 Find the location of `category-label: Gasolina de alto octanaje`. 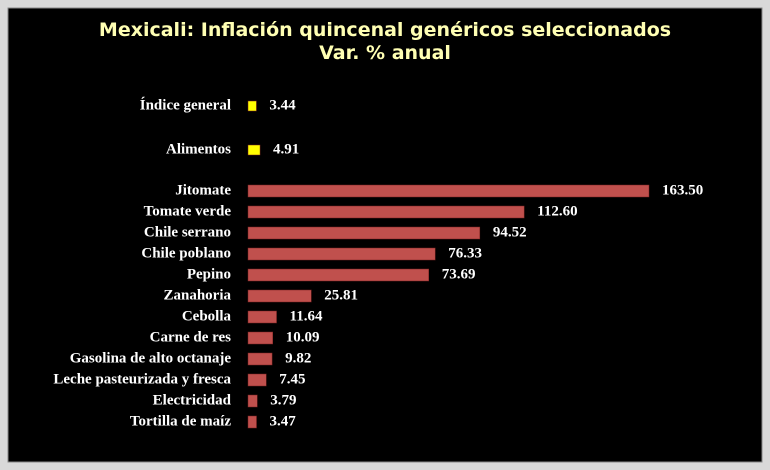

category-label: Gasolina de alto octanaje is located at coordinates (151, 358).